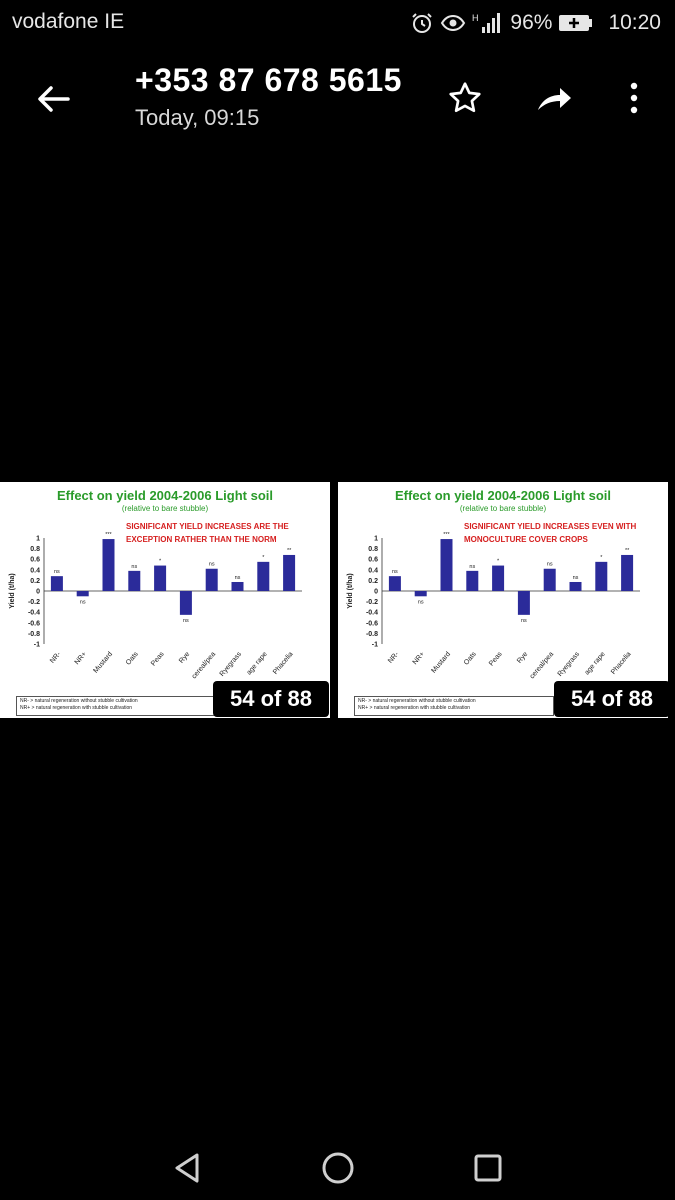 This screenshot has height=1200, width=675. What do you see at coordinates (56, 657) in the screenshot?
I see `x-tick-label: NR-` at bounding box center [56, 657].